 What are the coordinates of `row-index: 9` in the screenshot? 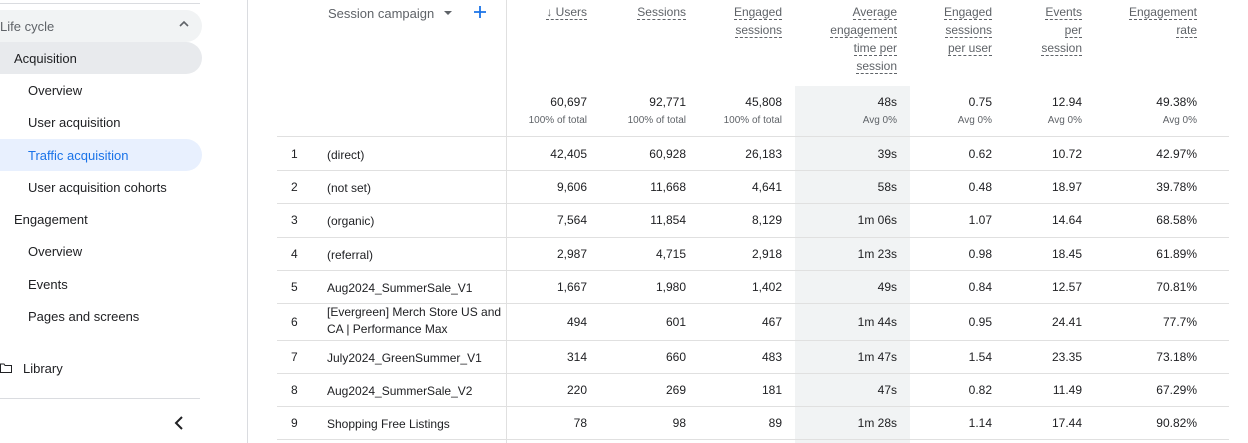 It's located at (294, 422).